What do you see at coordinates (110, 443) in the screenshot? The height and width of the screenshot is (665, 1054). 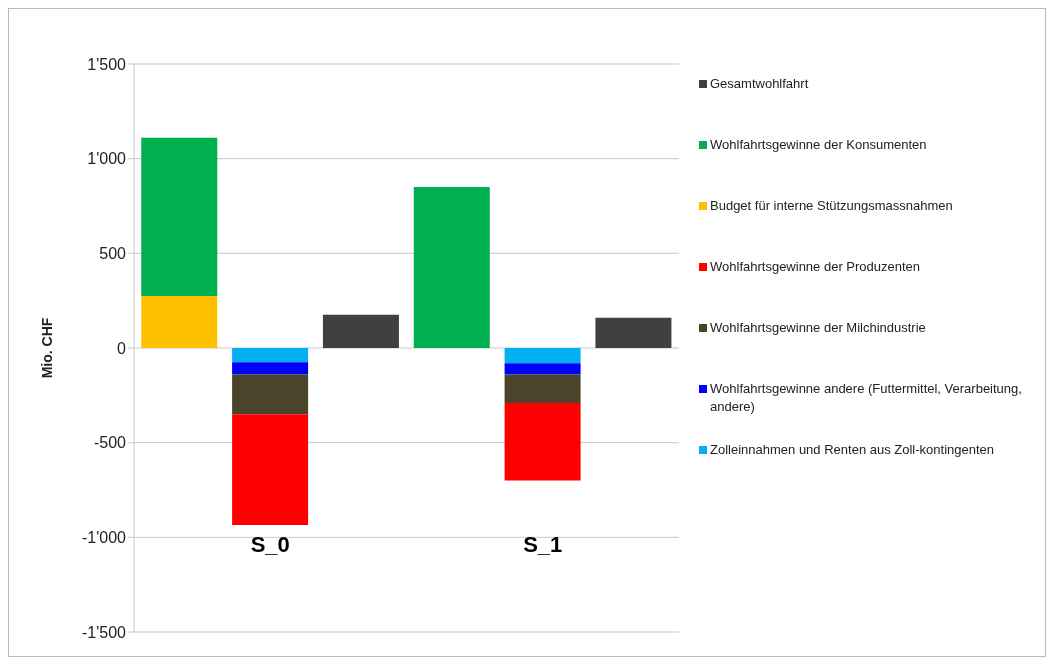 I see `y-tick-label: -500` at bounding box center [110, 443].